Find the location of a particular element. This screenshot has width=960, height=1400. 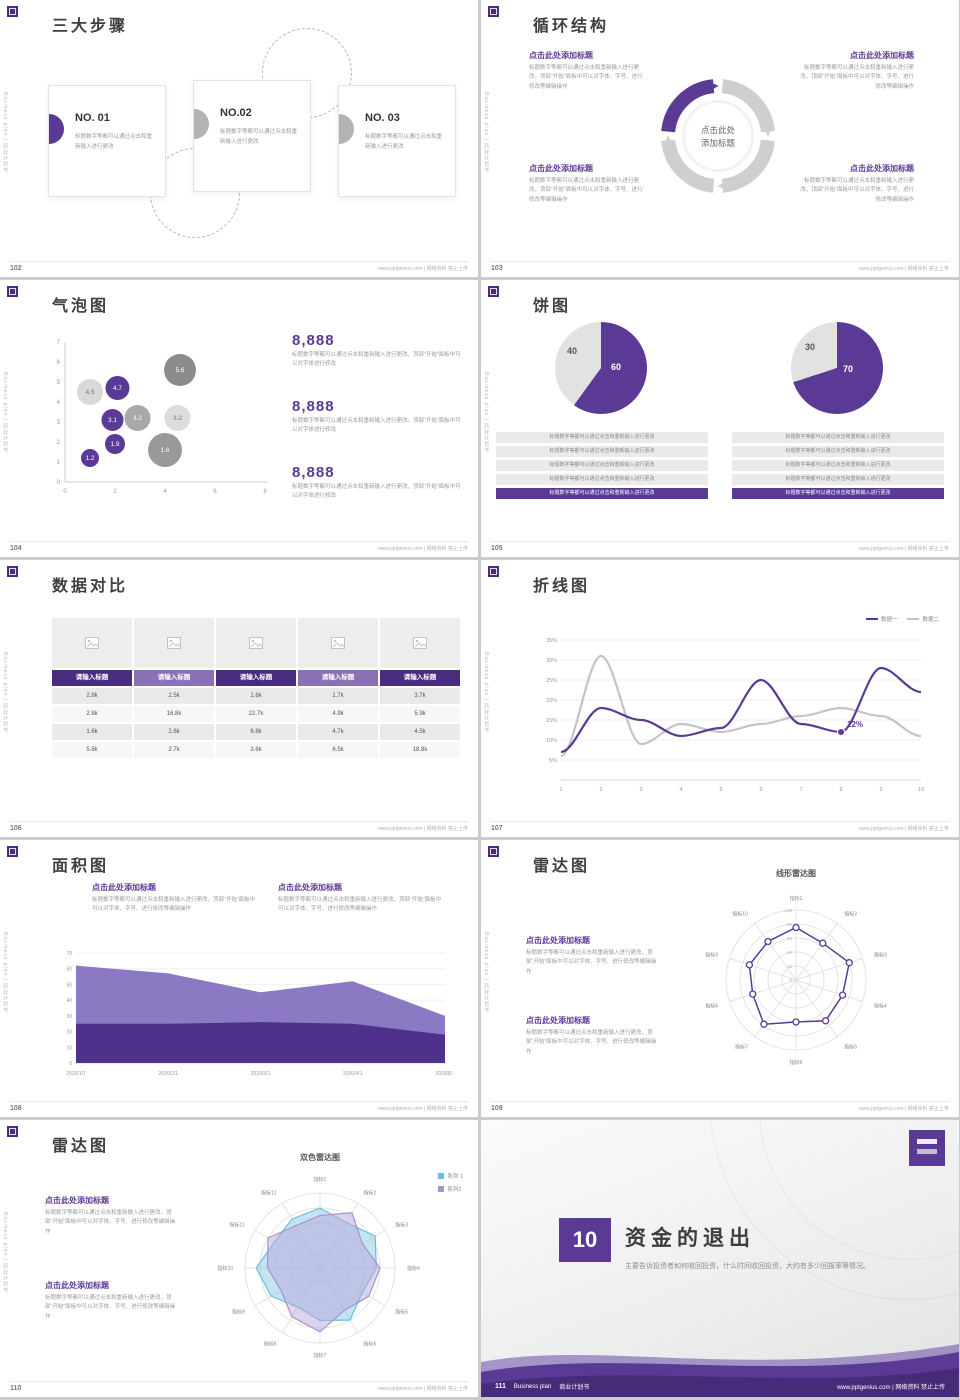

ring-label: 20 is located at coordinates (790, 966).